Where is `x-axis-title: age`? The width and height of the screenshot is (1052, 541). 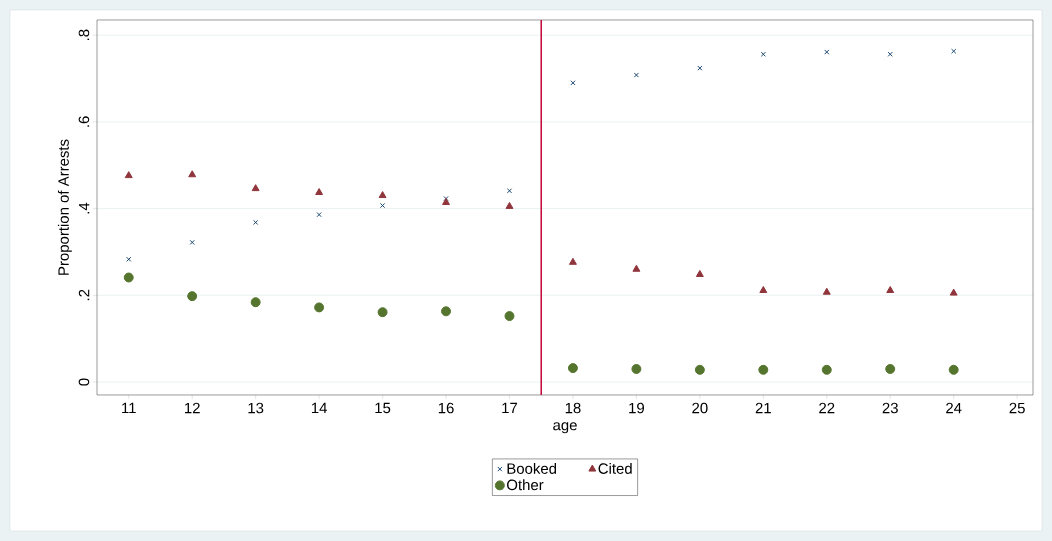
x-axis-title: age is located at coordinates (565, 428).